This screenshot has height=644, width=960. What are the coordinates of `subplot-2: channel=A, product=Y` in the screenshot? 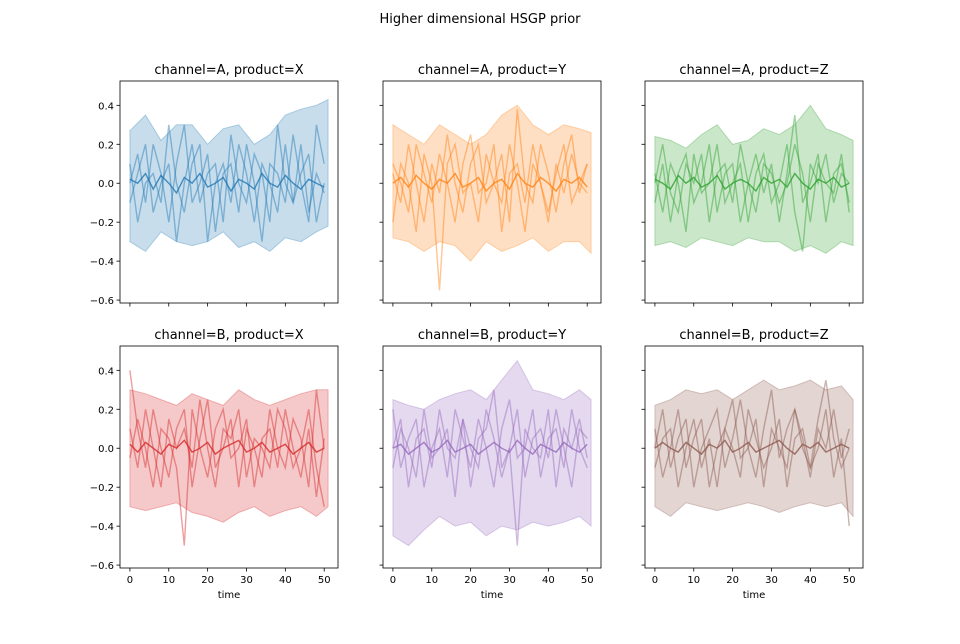 It's located at (490, 185).